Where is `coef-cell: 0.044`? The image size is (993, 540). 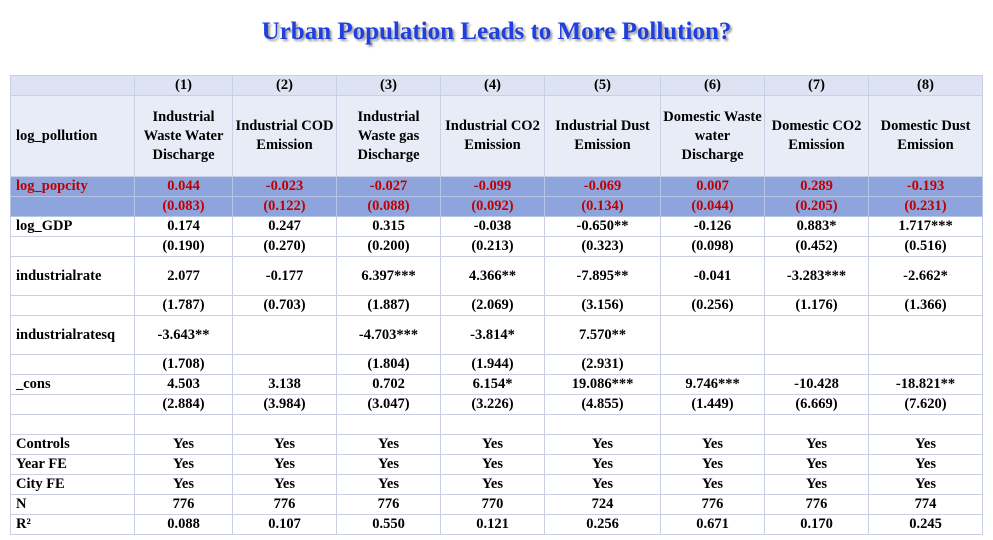
coef-cell: 0.044 is located at coordinates (183, 186).